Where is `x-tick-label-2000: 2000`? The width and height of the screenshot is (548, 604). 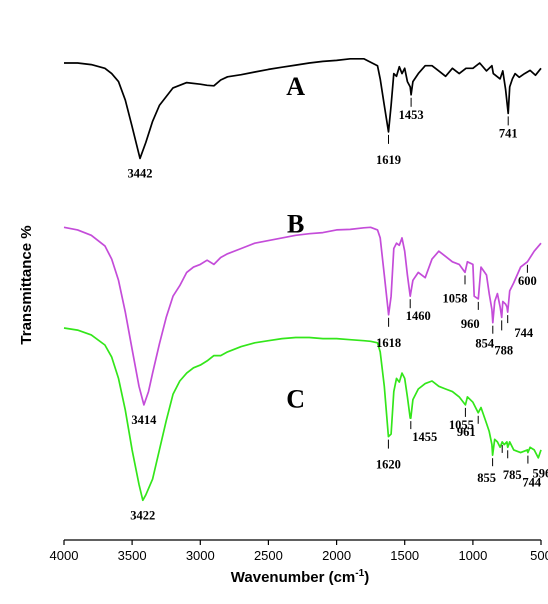
x-tick-label-2000: 2000 is located at coordinates (336, 555).